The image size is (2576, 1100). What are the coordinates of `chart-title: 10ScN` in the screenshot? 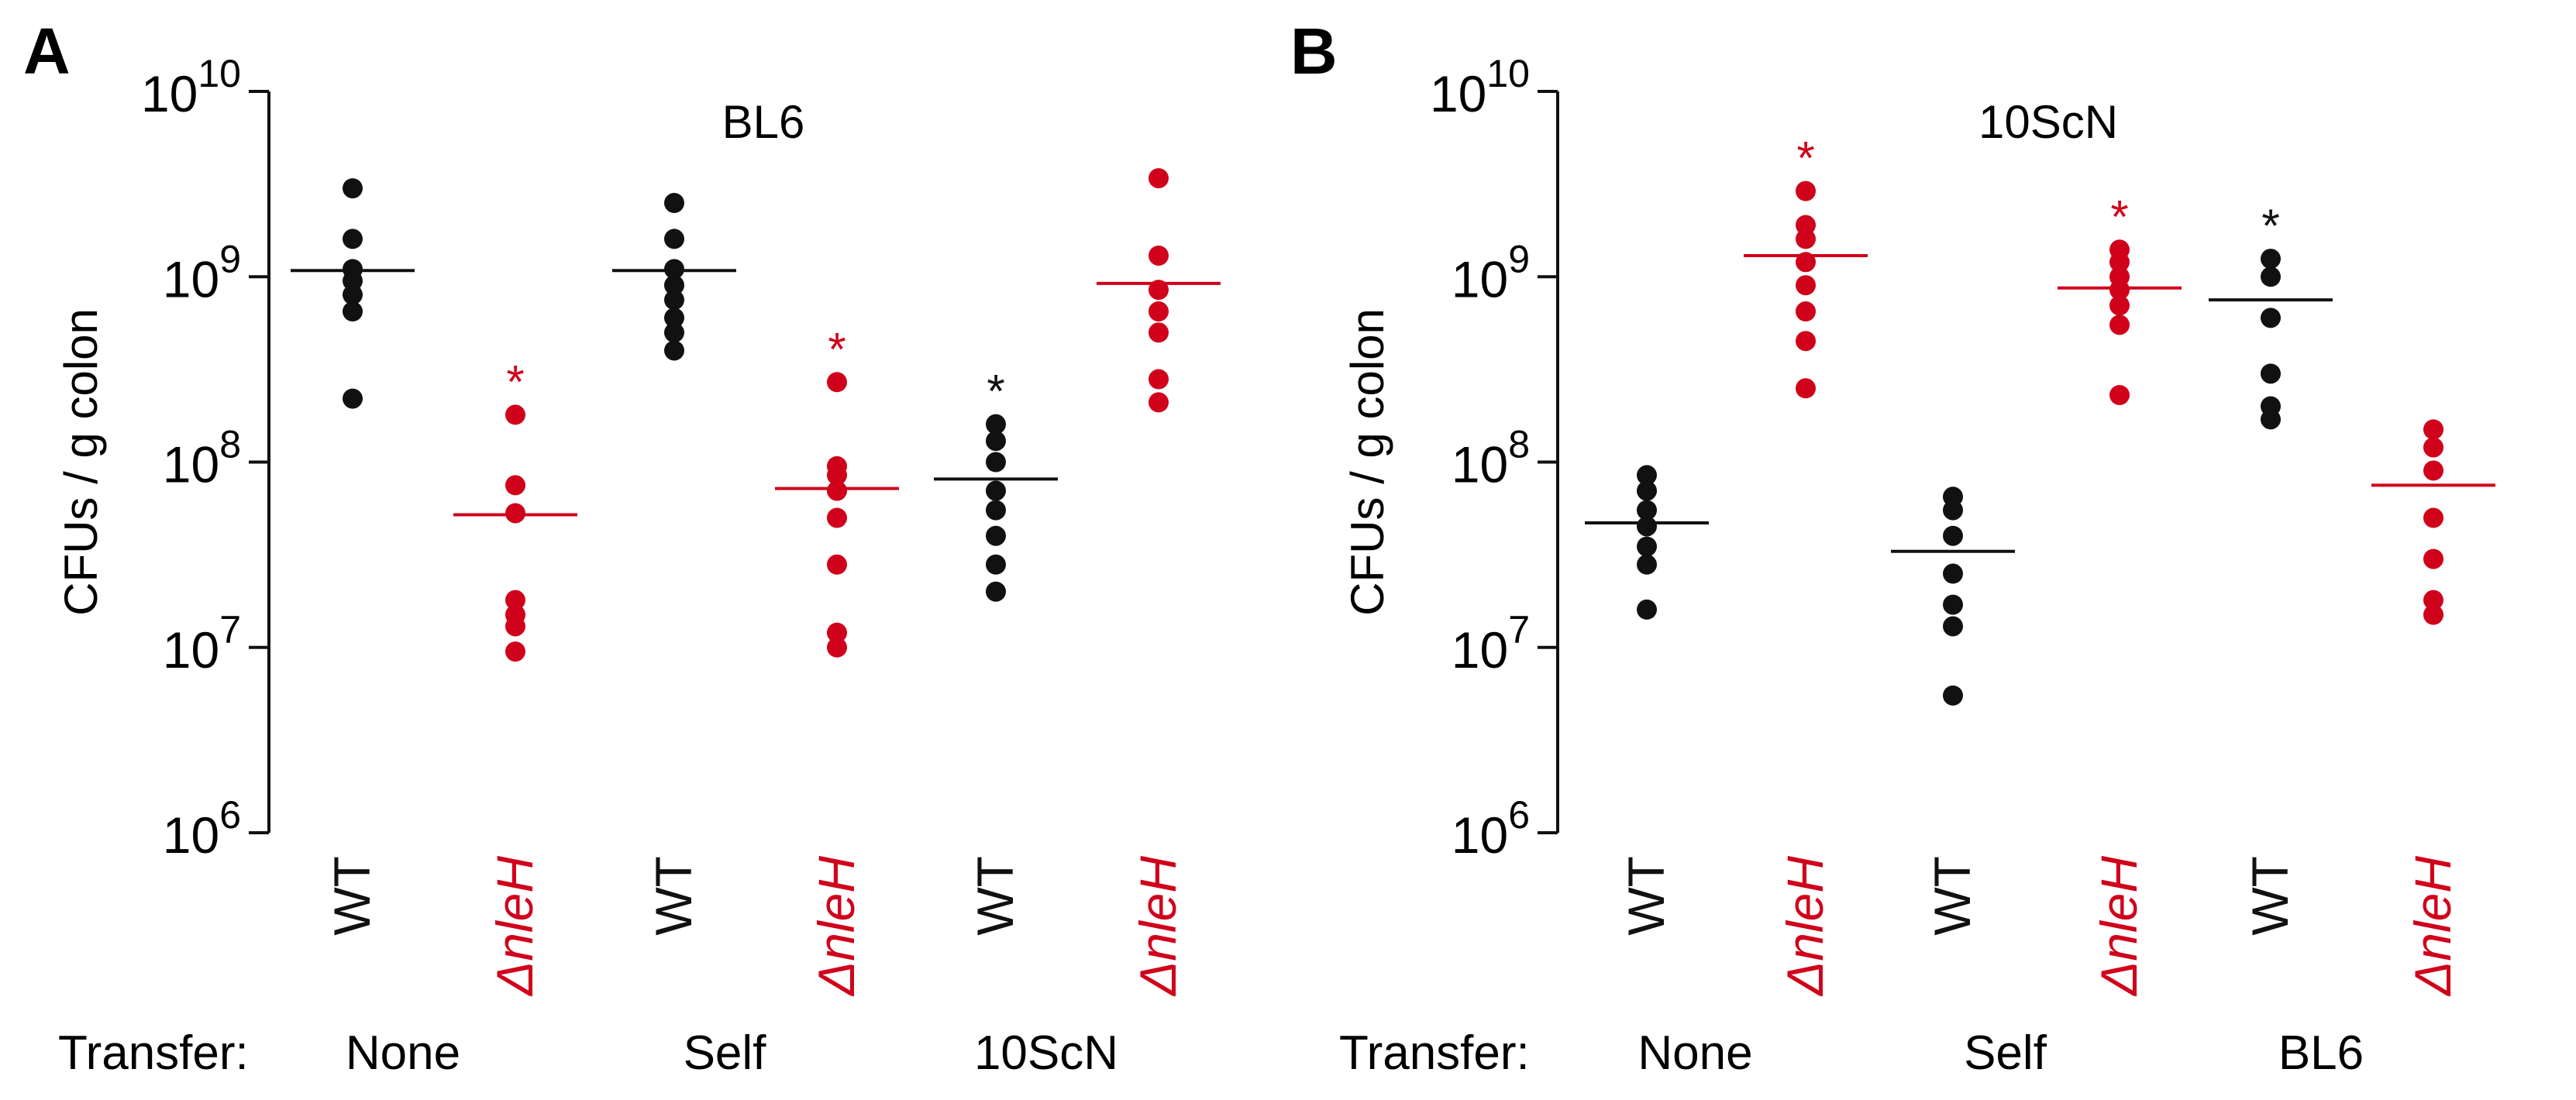 It's located at (2048, 122).